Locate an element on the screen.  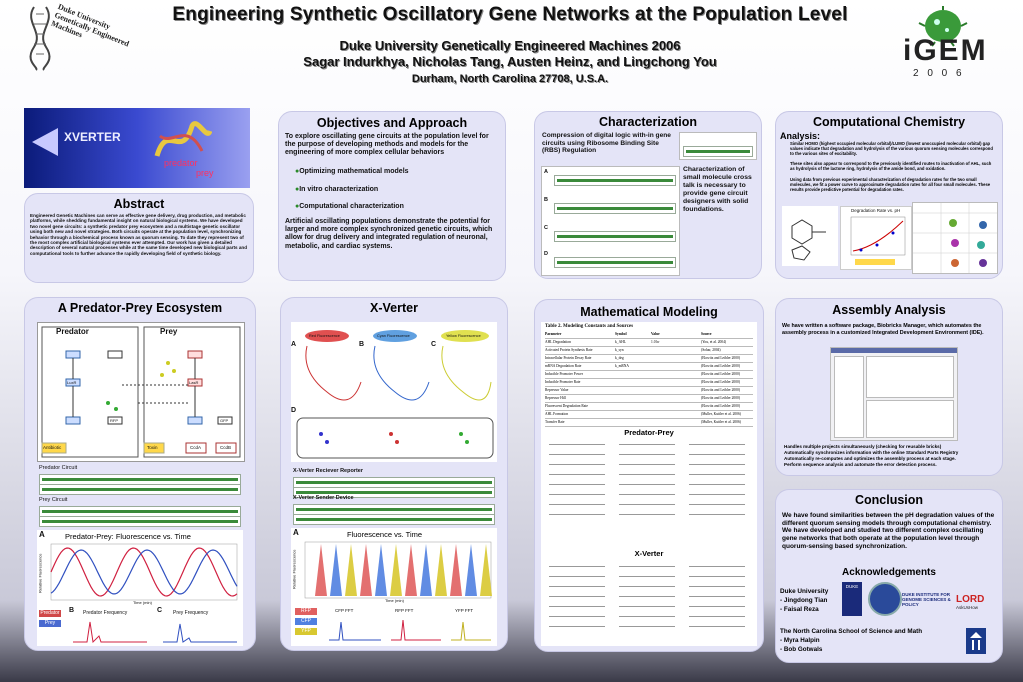
ccda-node: CcdA is located at coordinates (196, 447).